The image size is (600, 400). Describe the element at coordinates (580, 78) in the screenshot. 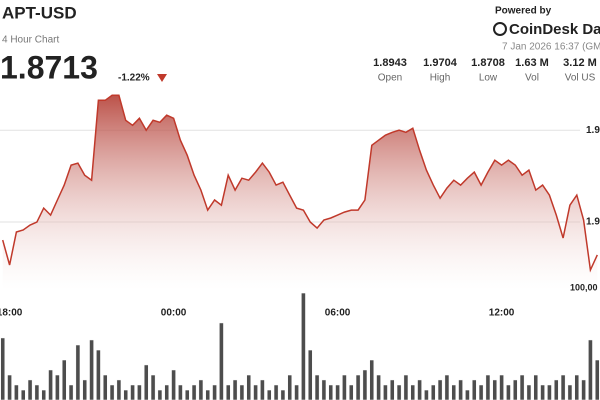

I see `stat-label: Vol US` at that location.